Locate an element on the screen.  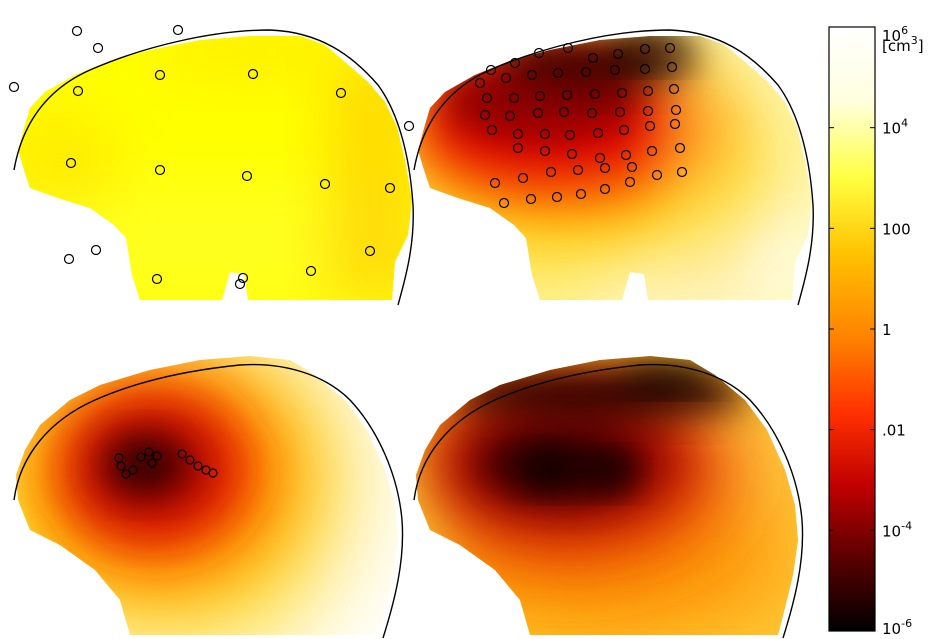
colorbar: 10⁶ 10⁴ 100 1 .01 10⁻⁴ 10⁻⁶ [cm3] is located at coordinates (876, 331).